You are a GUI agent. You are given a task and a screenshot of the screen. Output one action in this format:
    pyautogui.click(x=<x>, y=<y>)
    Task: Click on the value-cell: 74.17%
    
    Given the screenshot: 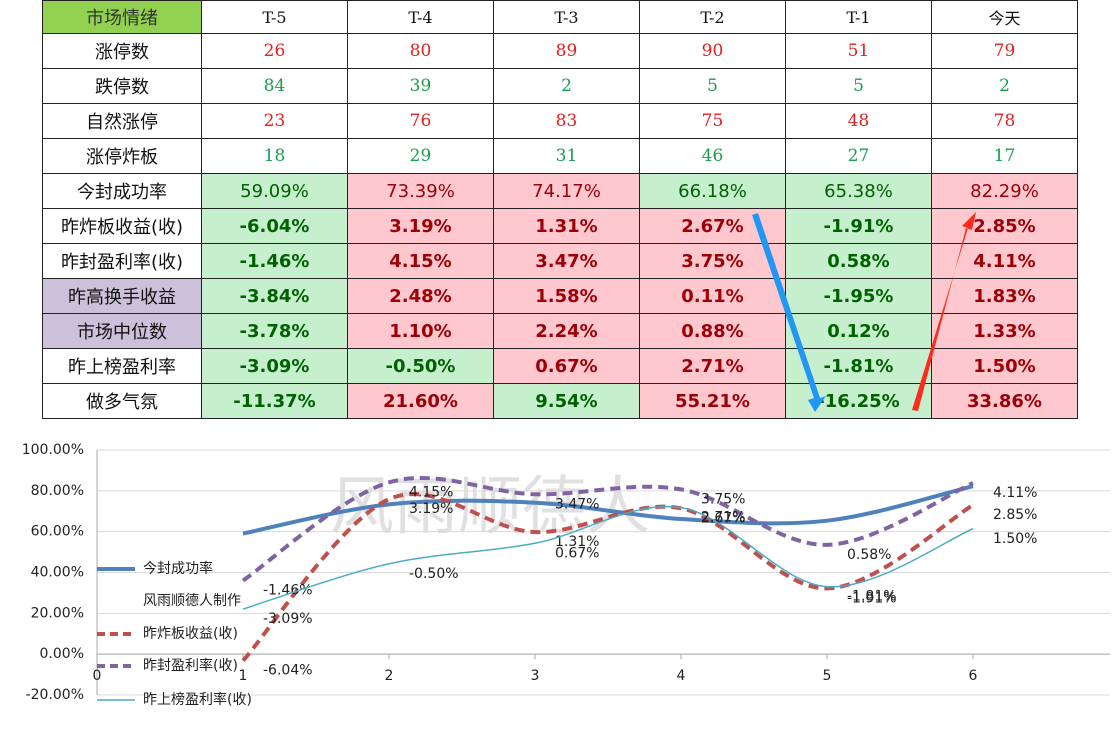 What is the action you would take?
    pyautogui.click(x=567, y=191)
    